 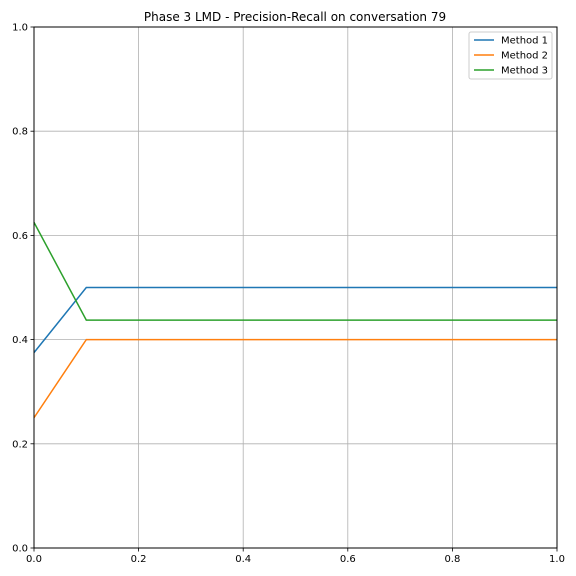 What do you see at coordinates (20, 132) in the screenshot?
I see `y-tick-label: 0.8` at bounding box center [20, 132].